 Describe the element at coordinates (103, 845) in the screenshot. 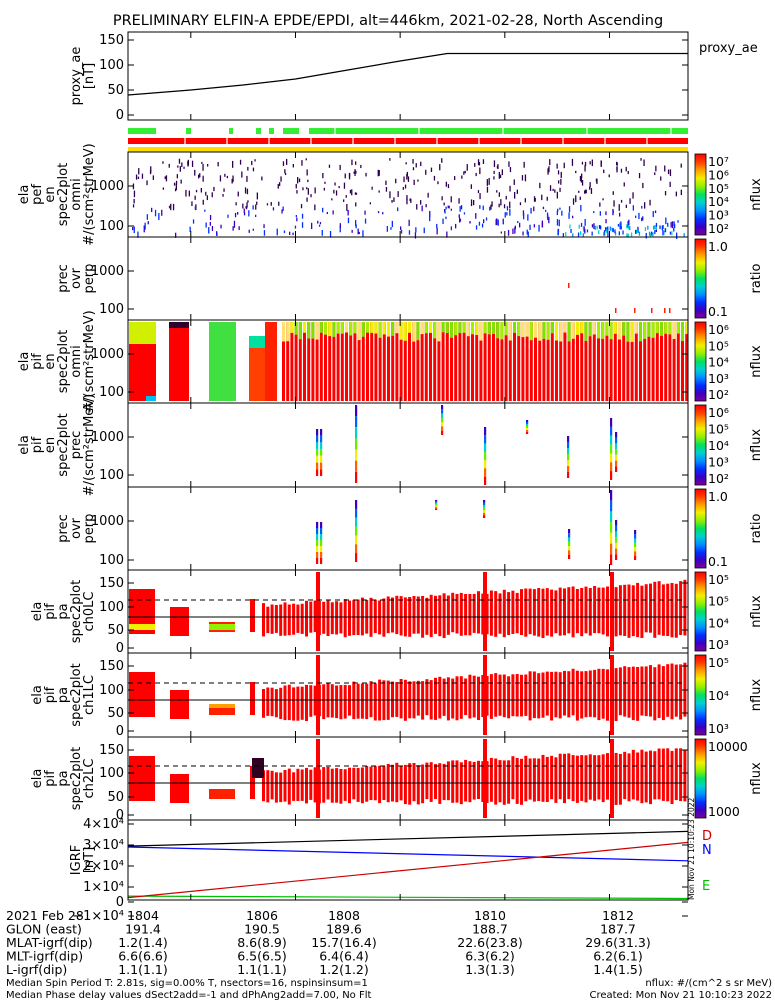

I see `y-tick-label: 3×10⁴` at that location.